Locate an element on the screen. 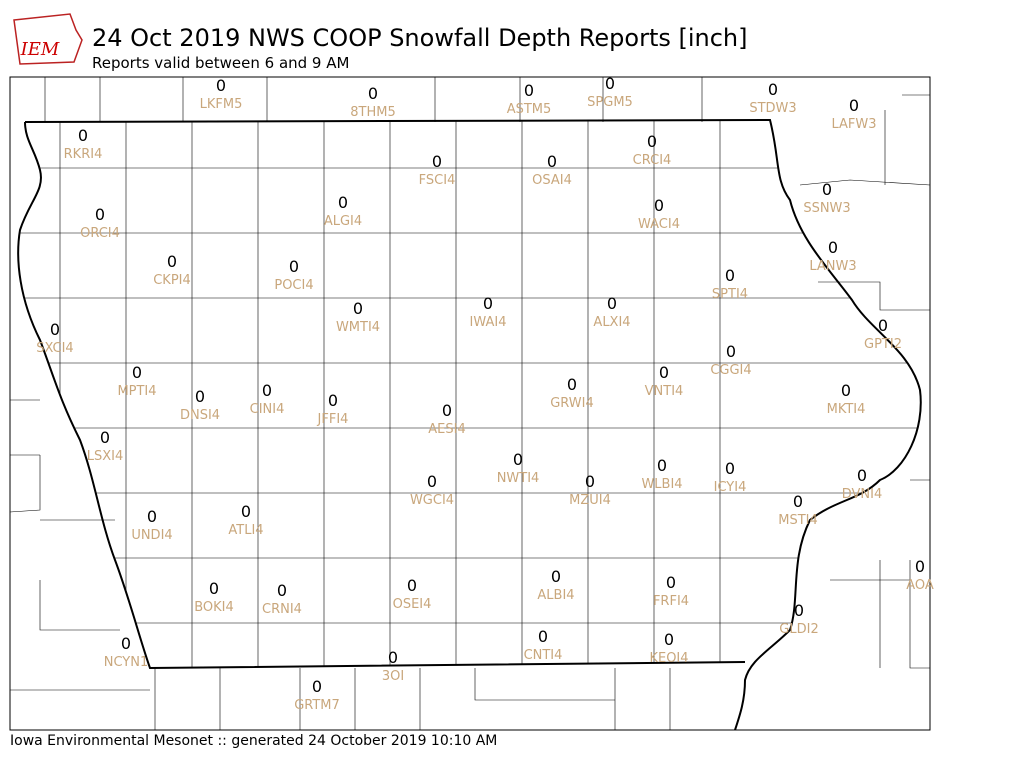  station-id: CRNI4 is located at coordinates (282, 609).